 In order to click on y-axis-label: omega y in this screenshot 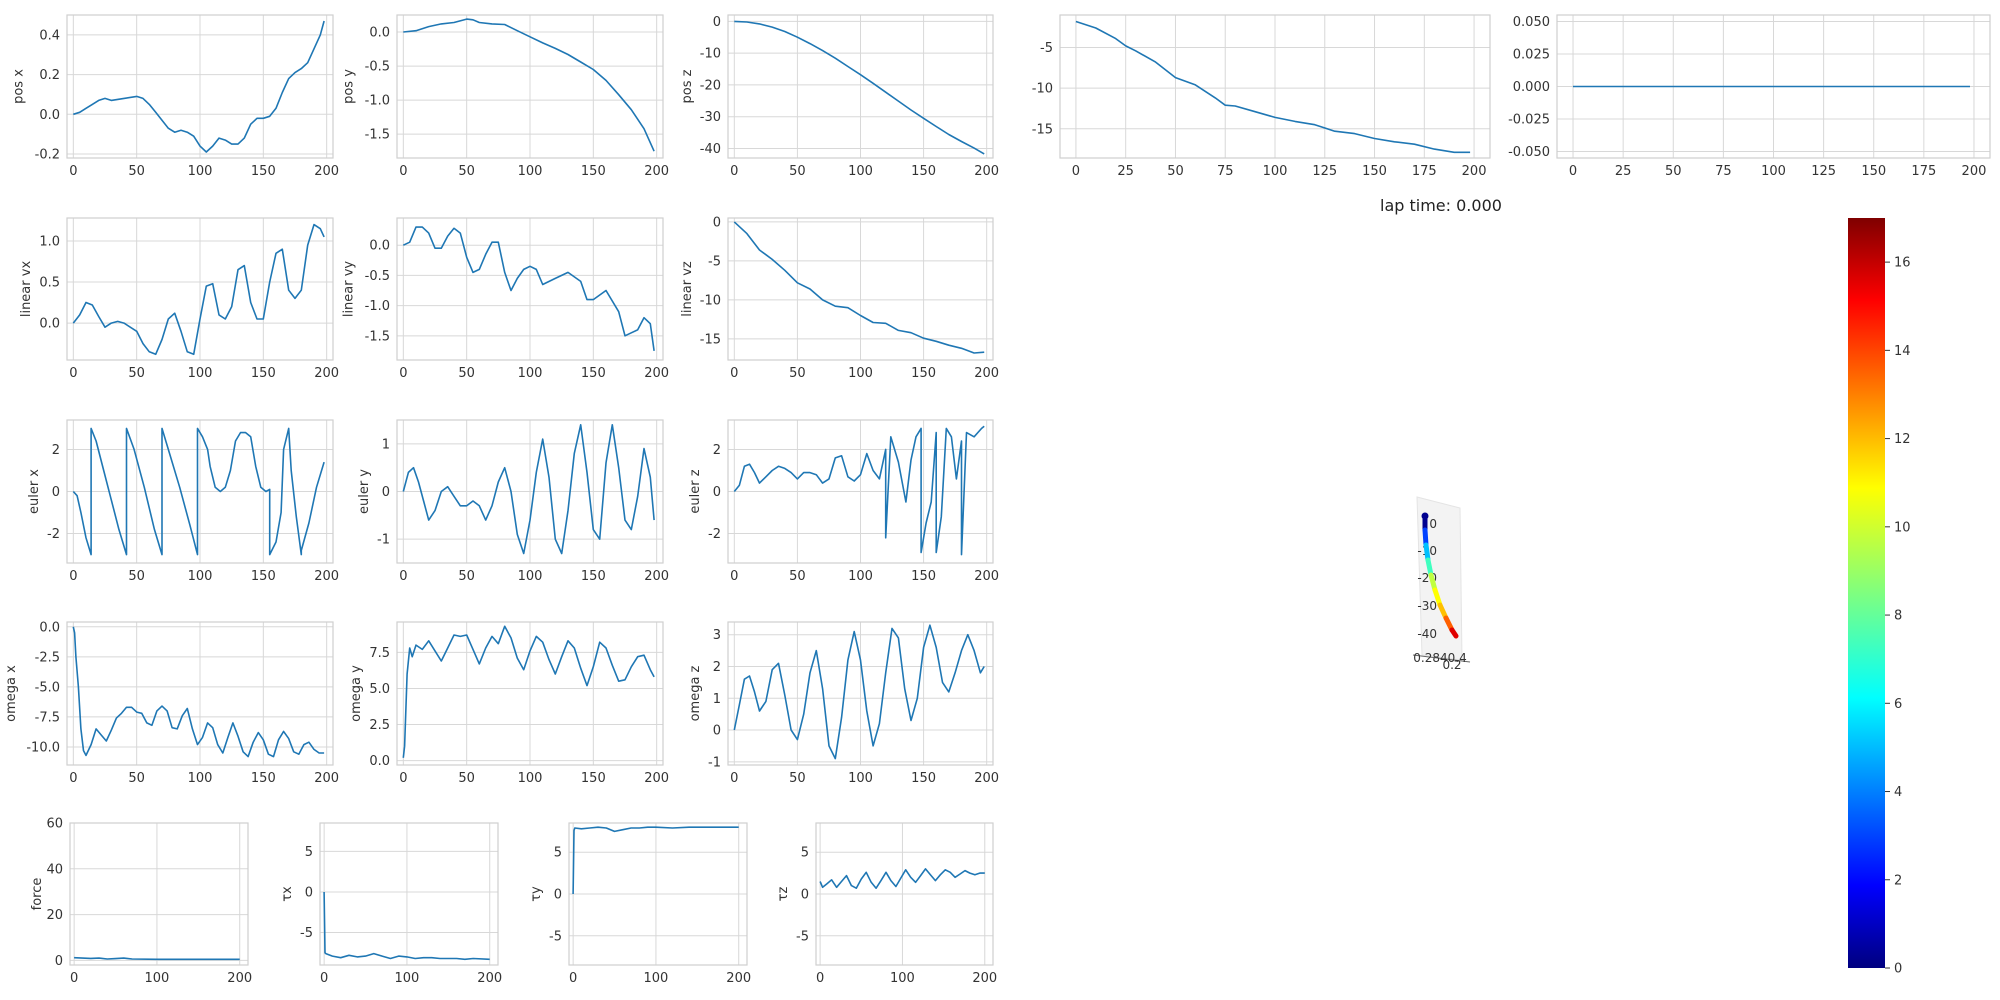, I will do `click(356, 693)`.